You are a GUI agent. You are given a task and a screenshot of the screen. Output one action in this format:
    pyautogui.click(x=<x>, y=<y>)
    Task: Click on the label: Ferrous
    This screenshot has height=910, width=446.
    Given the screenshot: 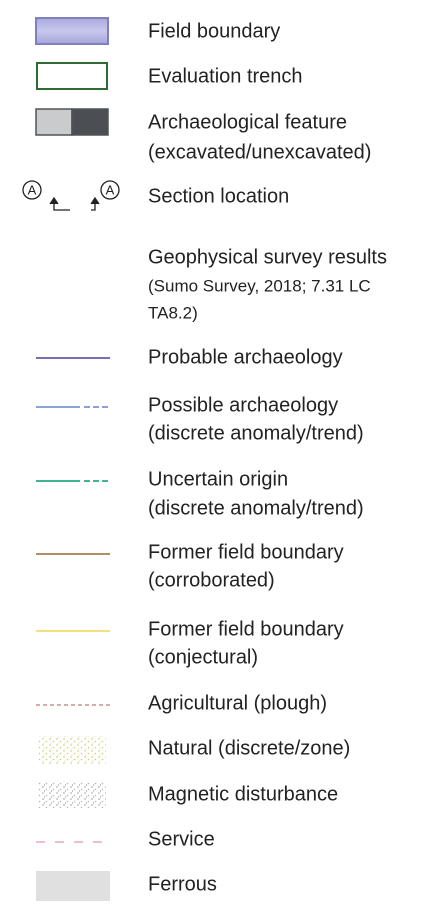 What is the action you would take?
    pyautogui.click(x=182, y=884)
    